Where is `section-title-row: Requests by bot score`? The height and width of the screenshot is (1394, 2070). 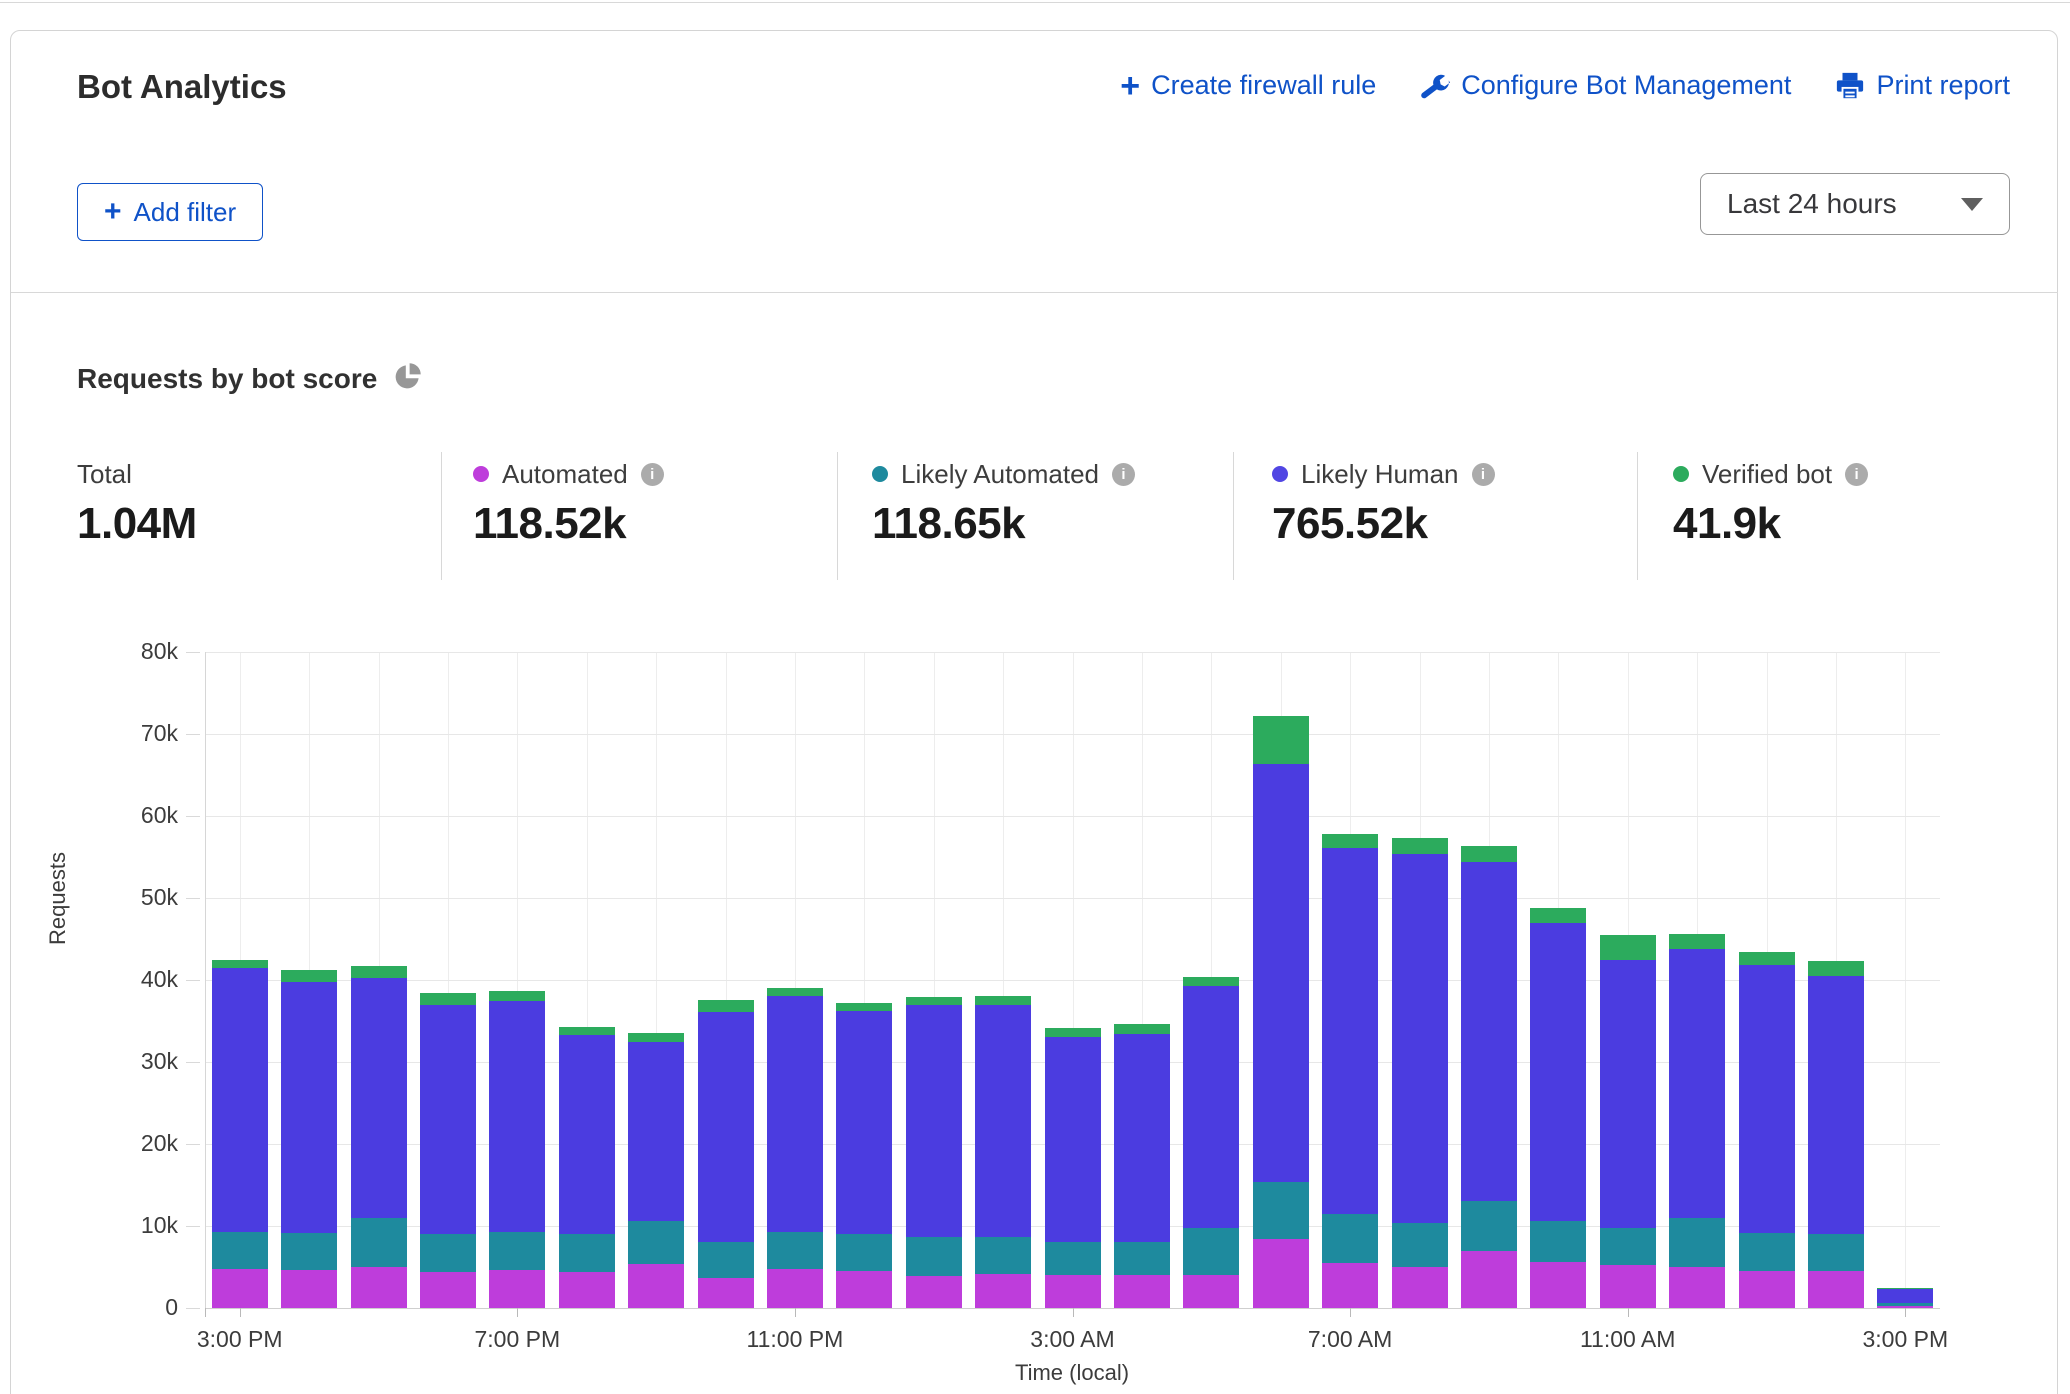 section-title-row: Requests by bot score is located at coordinates (249, 379).